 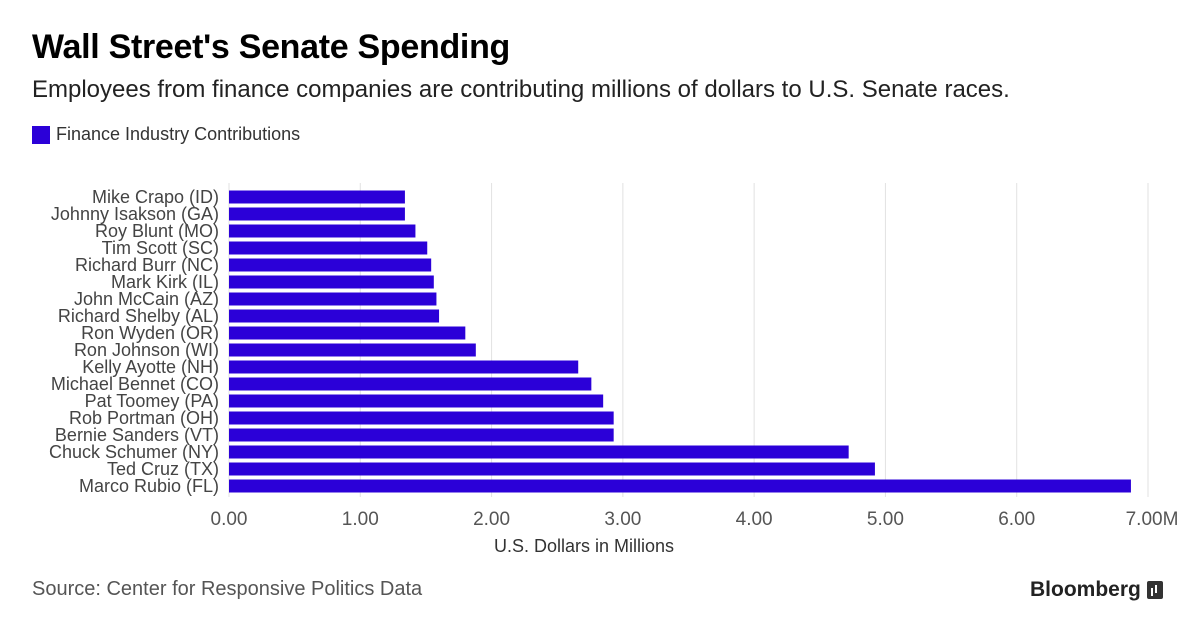 What do you see at coordinates (1016, 519) in the screenshot?
I see `x-tick-label: 6.00` at bounding box center [1016, 519].